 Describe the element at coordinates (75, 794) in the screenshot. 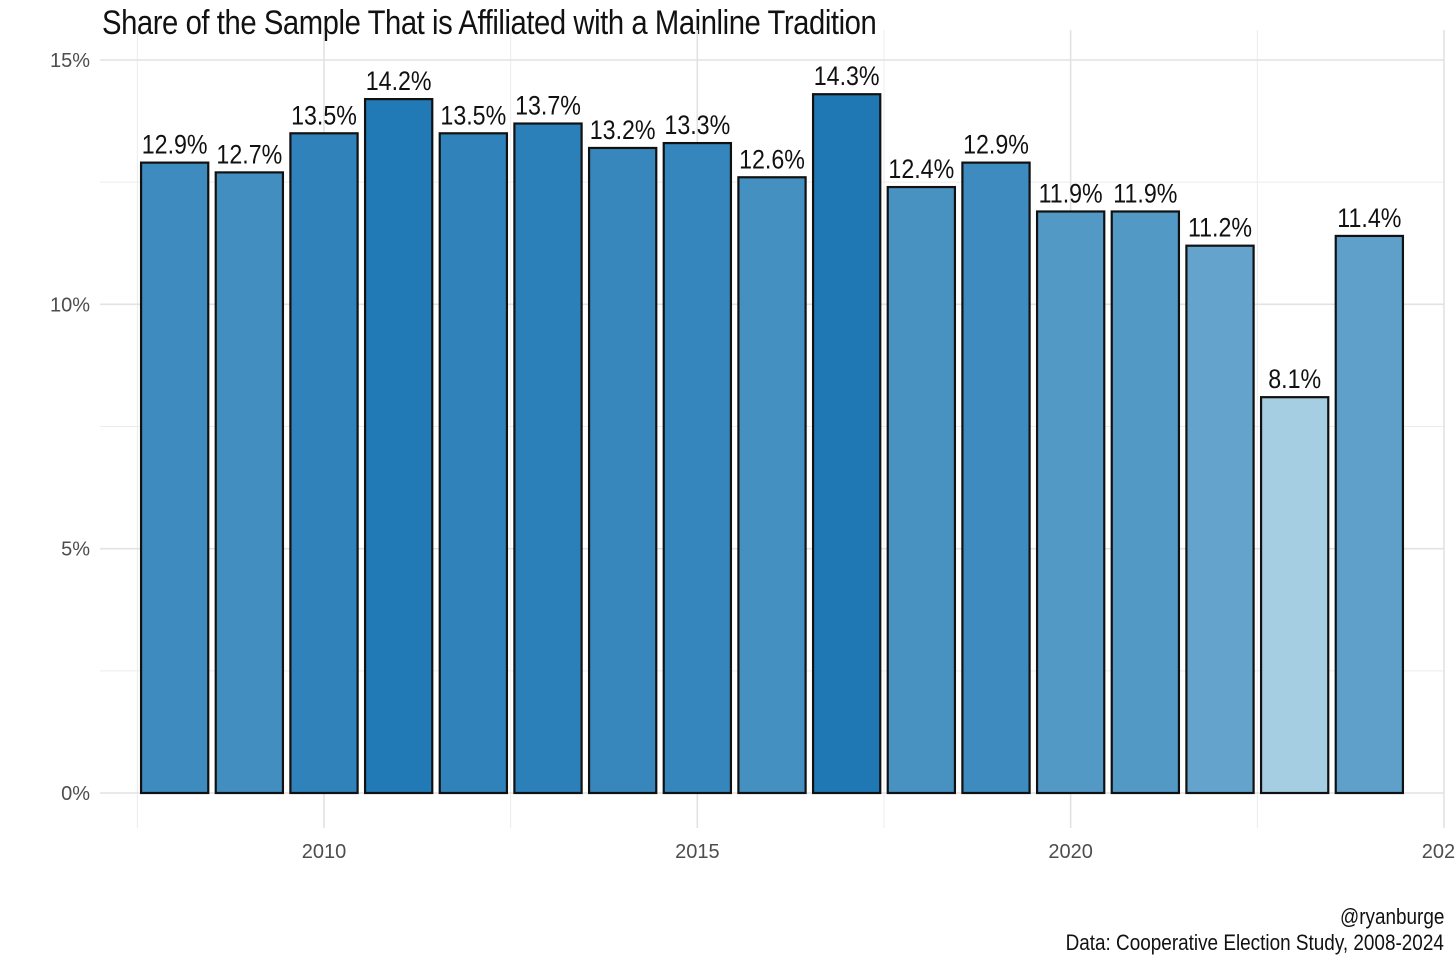

I see `y-tick-label: 0%` at that location.